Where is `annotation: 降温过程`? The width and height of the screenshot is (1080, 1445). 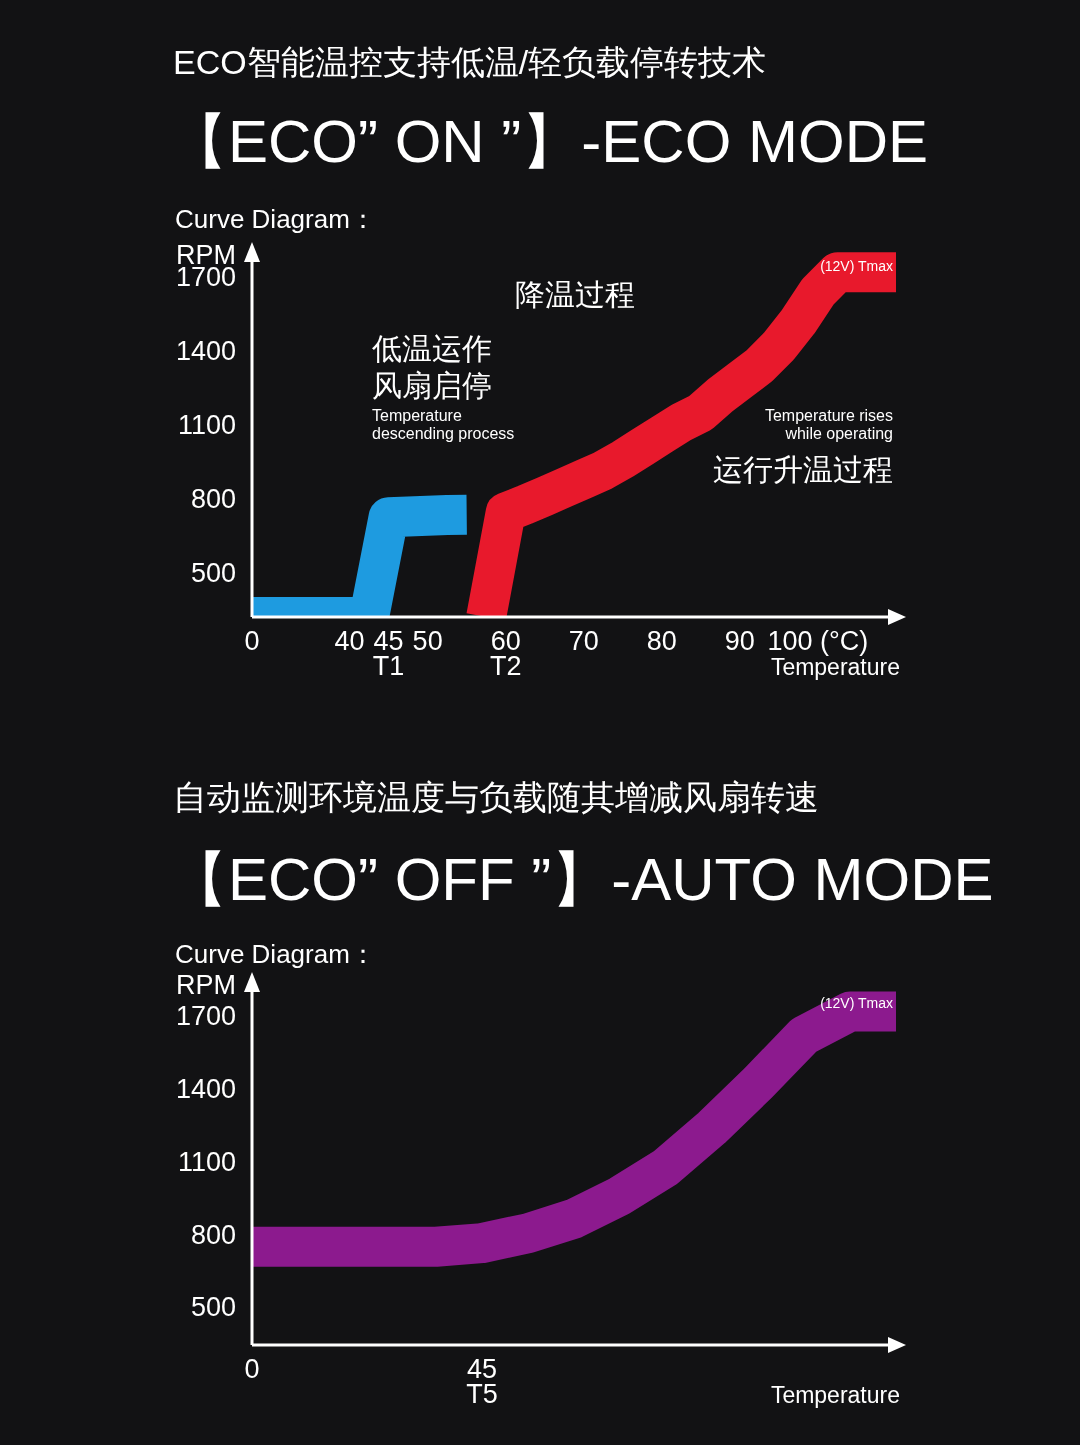
annotation: 降温过程 is located at coordinates (575, 294).